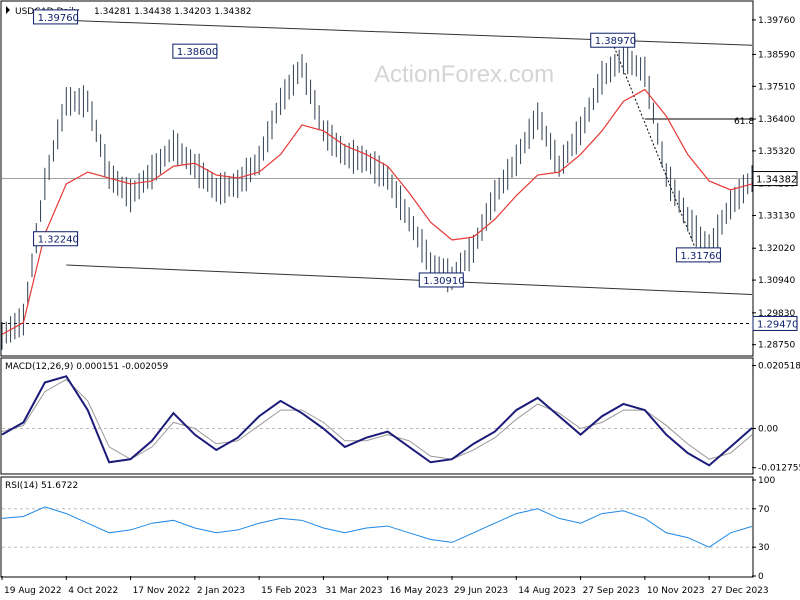 The width and height of the screenshot is (800, 600). What do you see at coordinates (615, 41) in the screenshot?
I see `price-annotation-text: 1.38970` at bounding box center [615, 41].